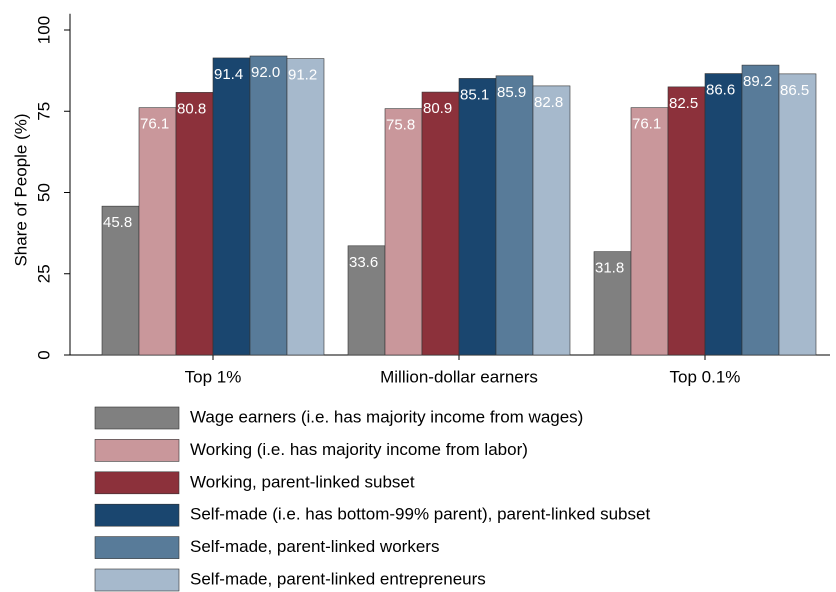 The height and width of the screenshot is (592, 836). What do you see at coordinates (213, 376) in the screenshot?
I see `x-tick-label: Top 1%` at bounding box center [213, 376].